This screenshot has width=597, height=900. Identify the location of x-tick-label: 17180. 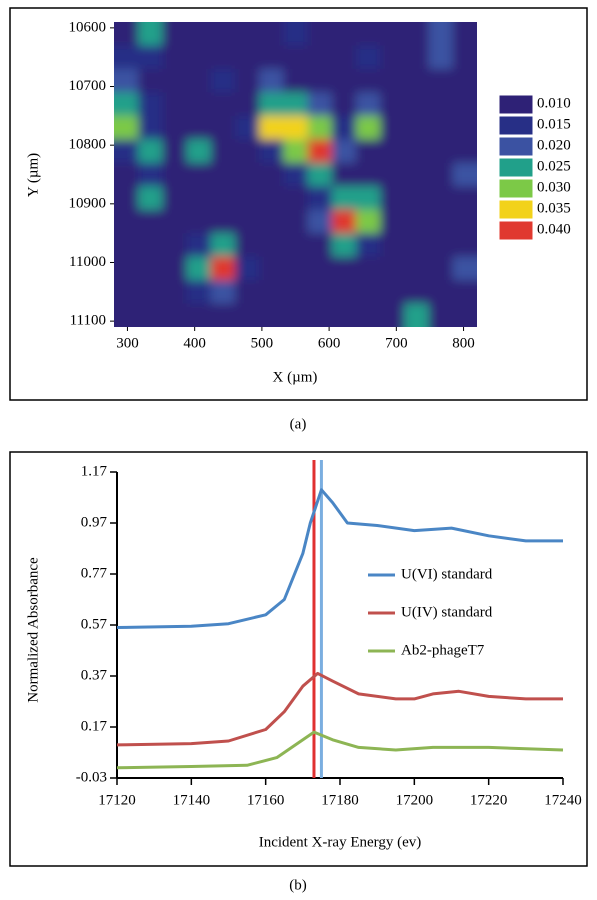
(340, 800).